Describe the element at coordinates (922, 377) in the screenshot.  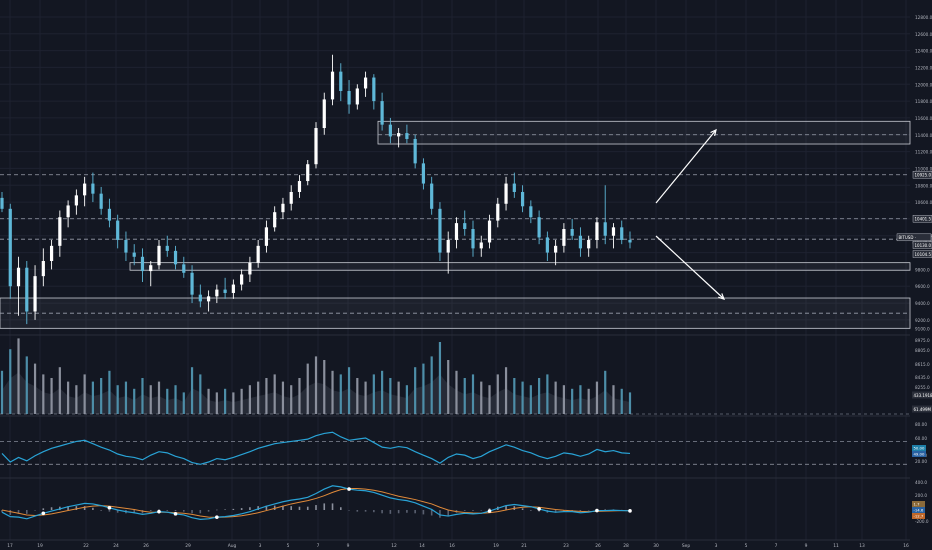
I see `volume-tick-label: 8435.0` at that location.